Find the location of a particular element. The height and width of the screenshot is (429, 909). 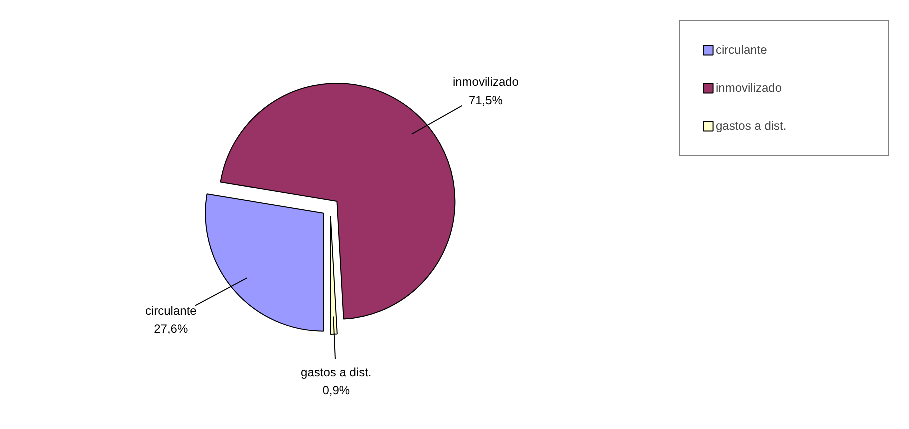

slice-label: circulante is located at coordinates (171, 311).